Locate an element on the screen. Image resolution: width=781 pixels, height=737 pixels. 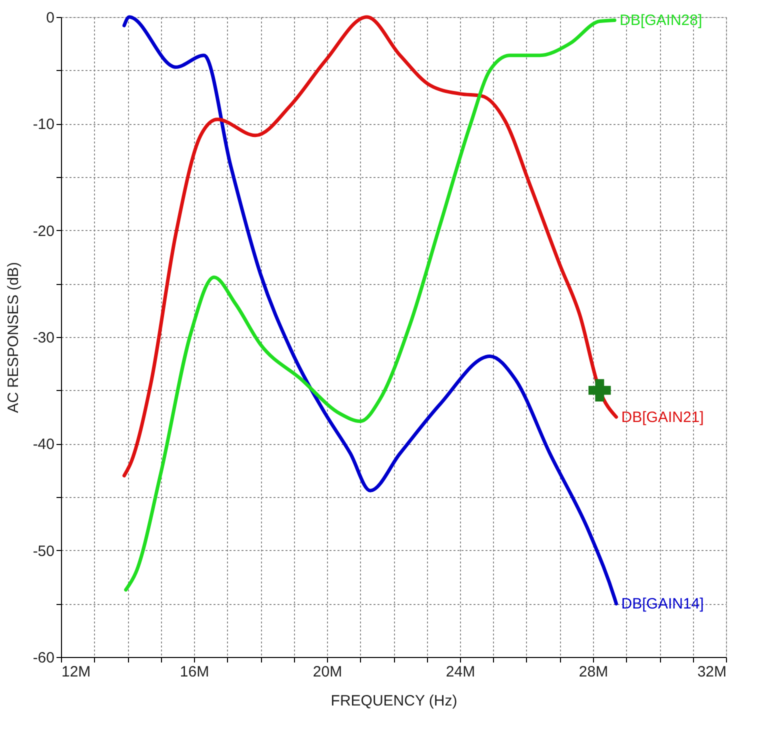
y-tick-label: -20 is located at coordinates (43, 231).